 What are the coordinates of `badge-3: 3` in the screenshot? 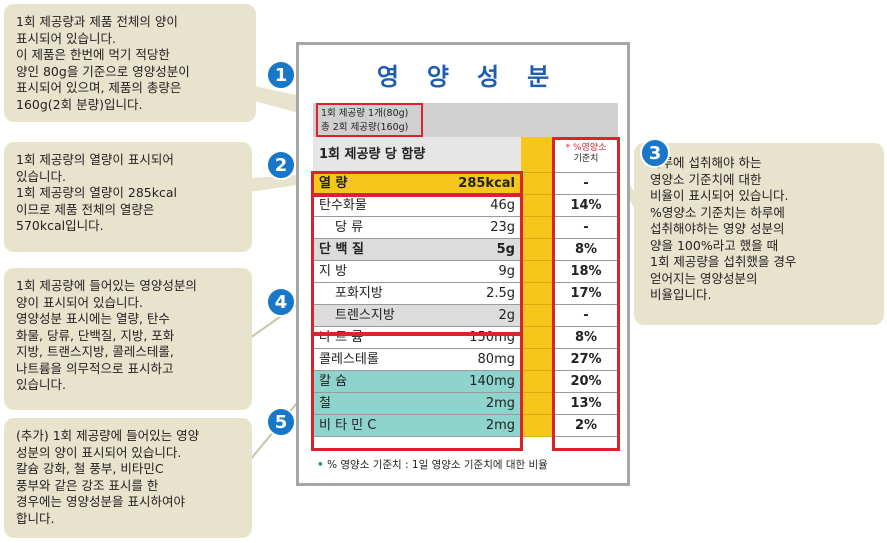 It's located at (655, 153).